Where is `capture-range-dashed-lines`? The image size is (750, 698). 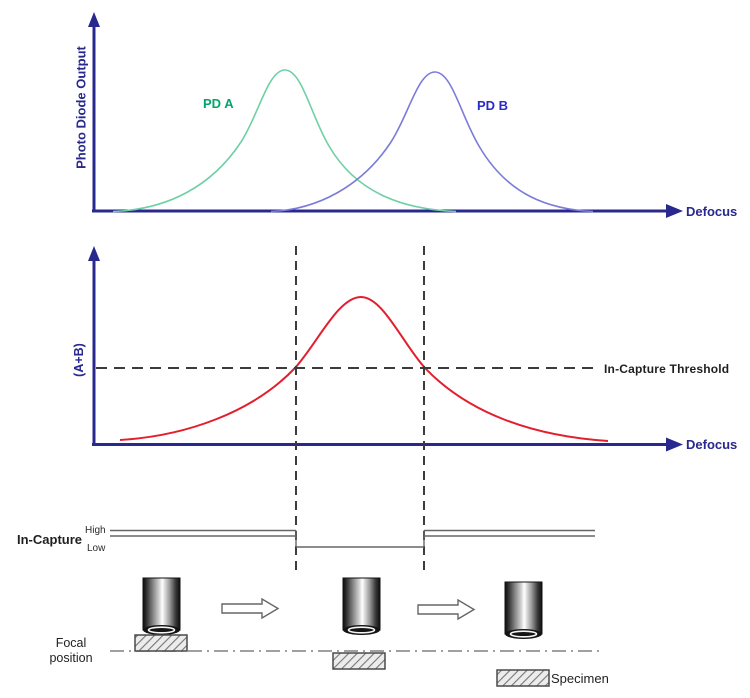 capture-range-dashed-lines is located at coordinates (360, 410).